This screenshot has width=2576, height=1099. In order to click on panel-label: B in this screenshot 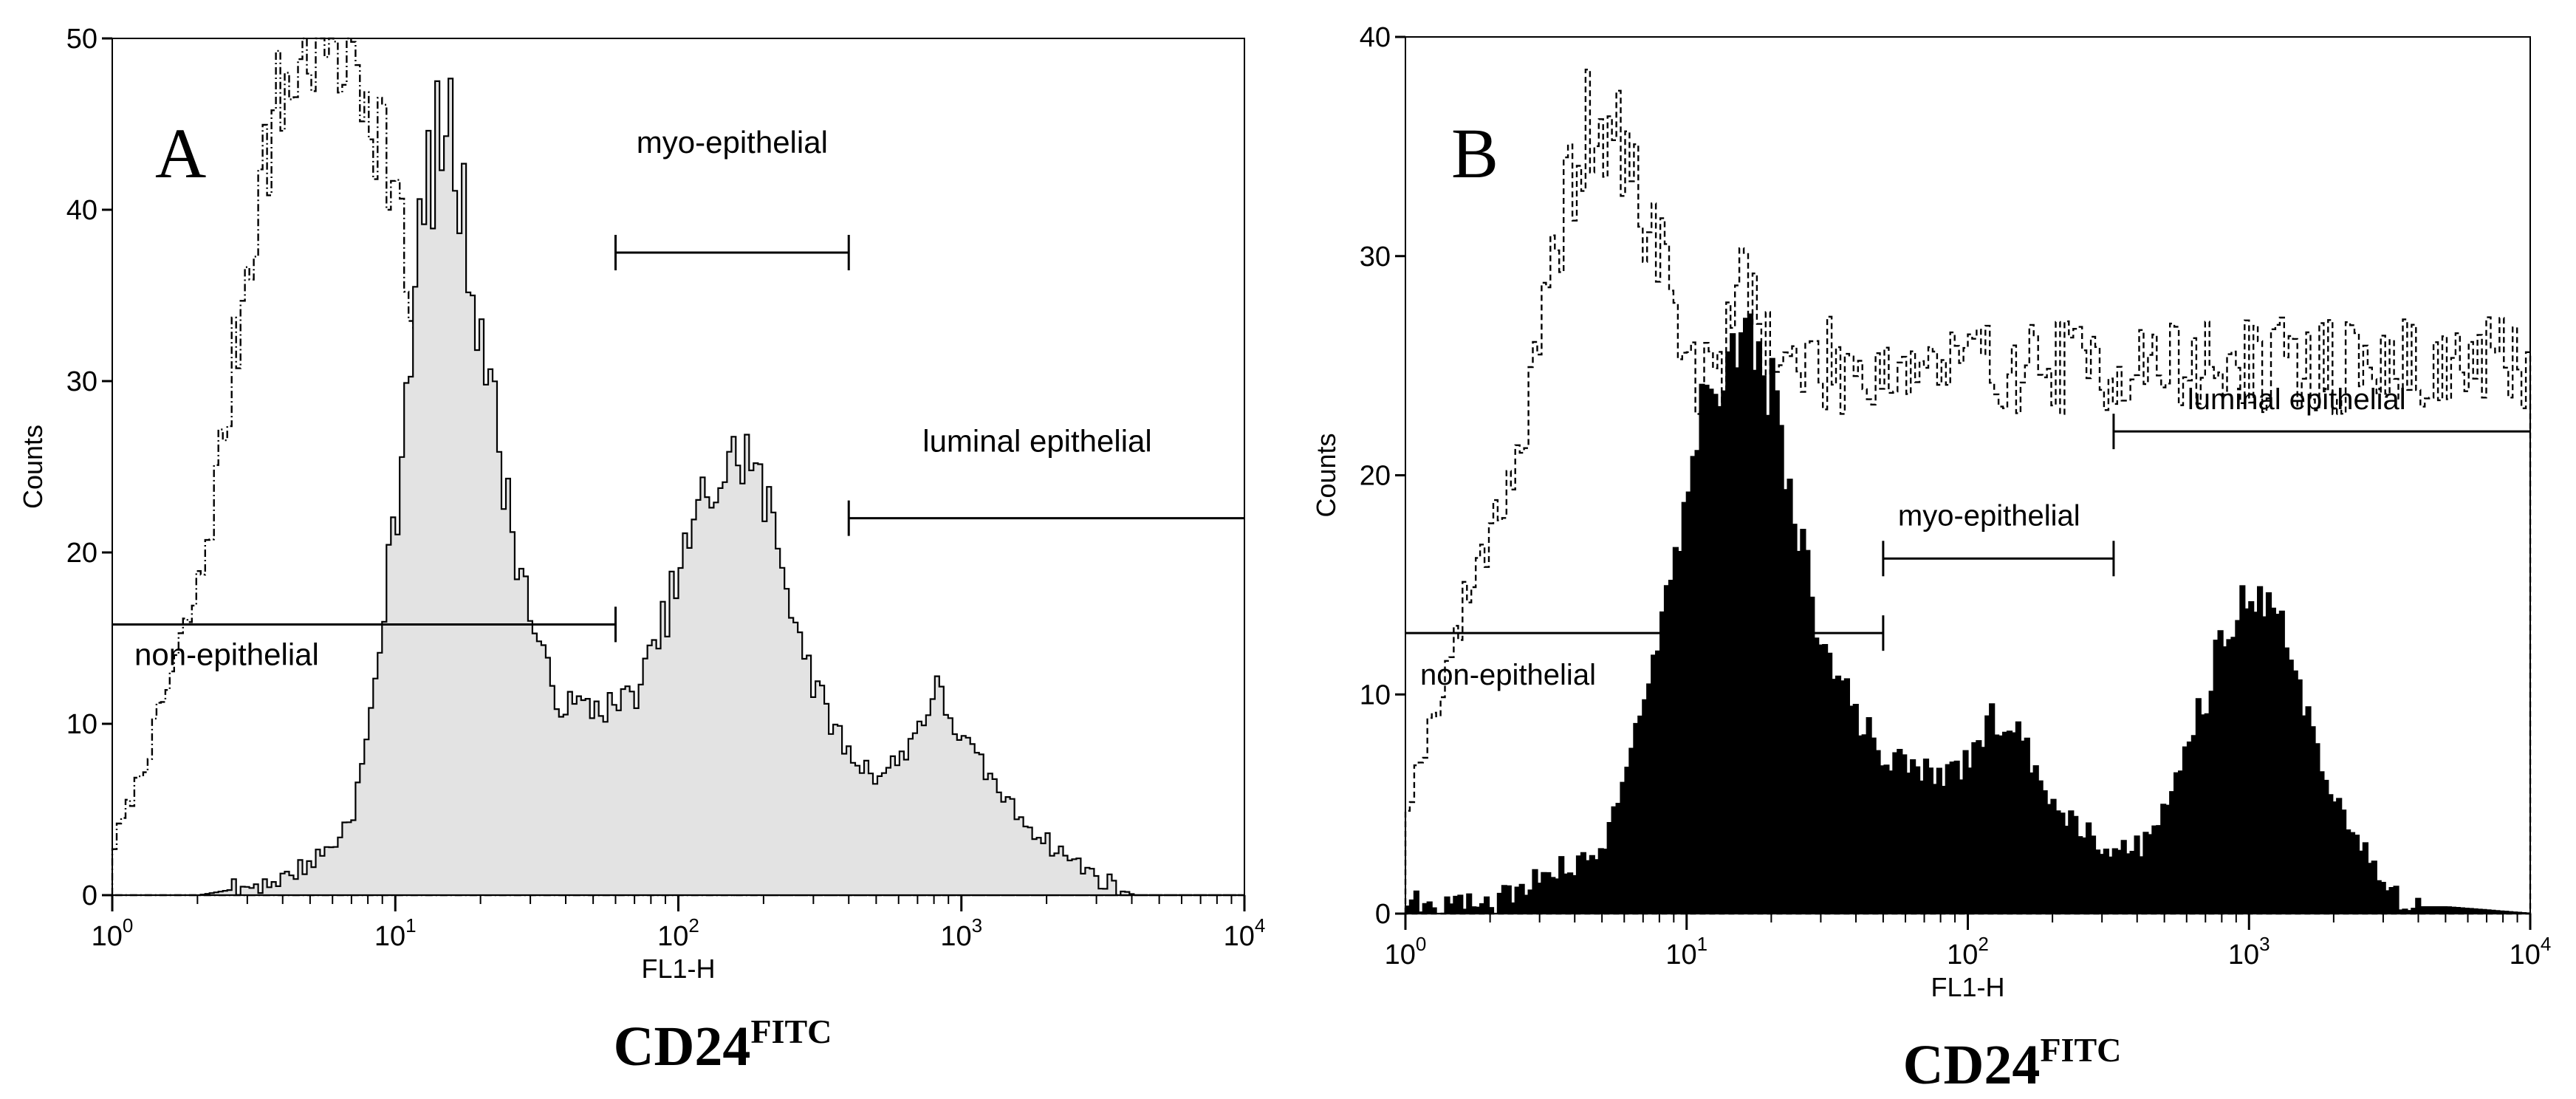, I will do `click(1474, 153)`.